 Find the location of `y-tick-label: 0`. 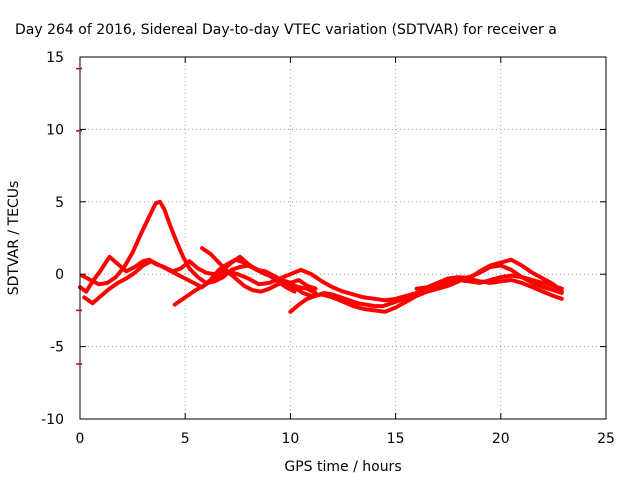

y-tick-label: 0 is located at coordinates (59, 275).